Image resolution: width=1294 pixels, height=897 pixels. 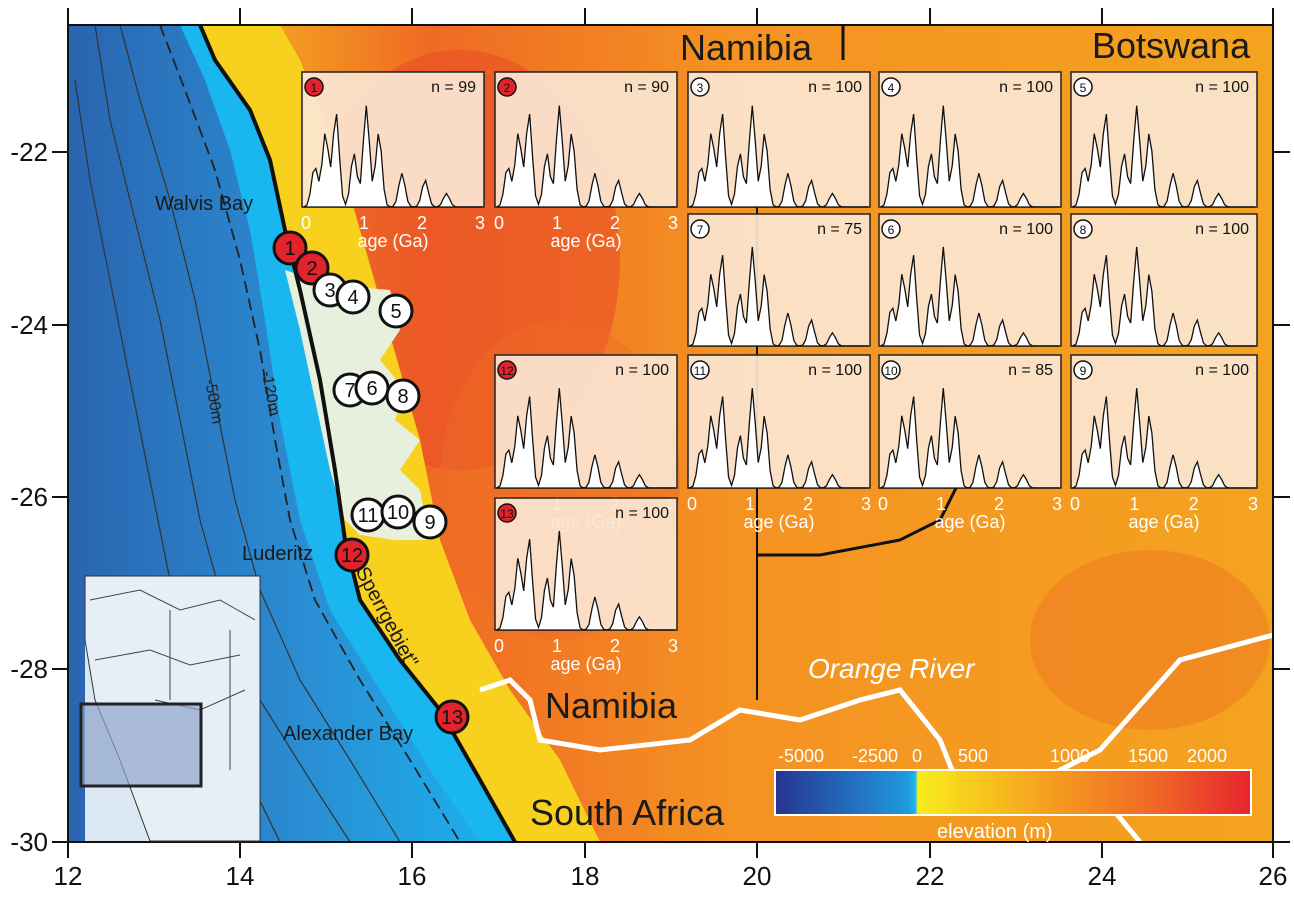 What do you see at coordinates (973, 756) in the screenshot?
I see `colorbar-tick: 500` at bounding box center [973, 756].